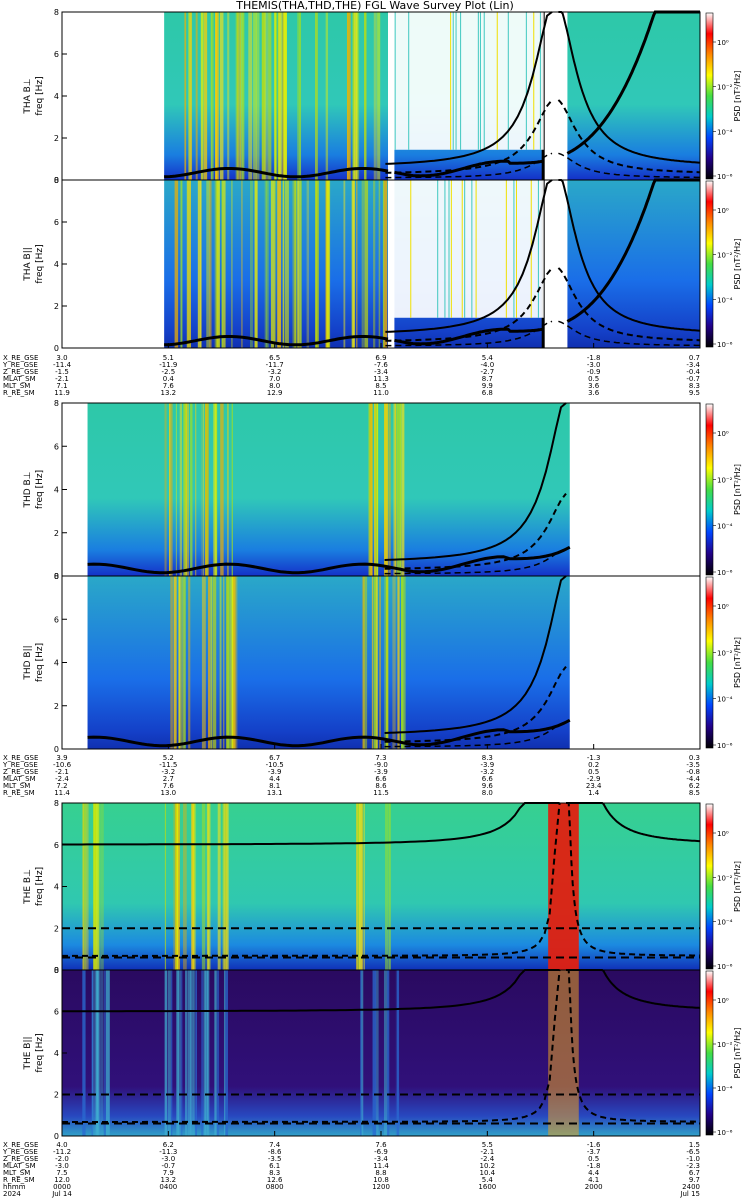 This screenshot has width=750, height=1200. Describe the element at coordinates (28, 489) in the screenshot. I see `panel-label: THD B⊥` at that location.